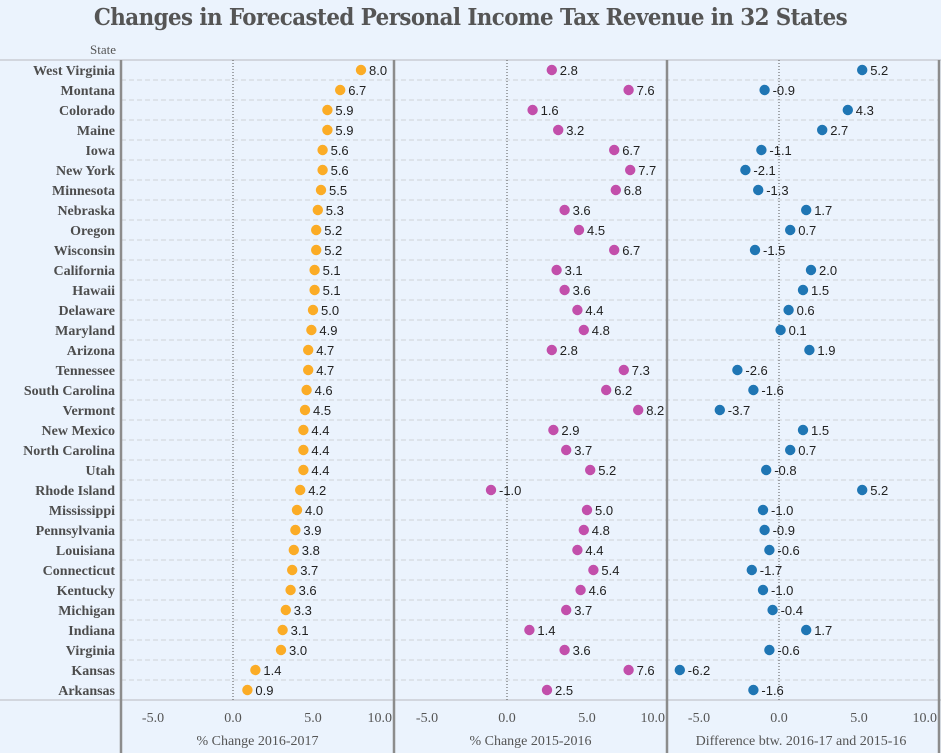 Image resolution: width=941 pixels, height=753 pixels. Describe the element at coordinates (839, 130) in the screenshot. I see `data-label: 2.7` at that location.